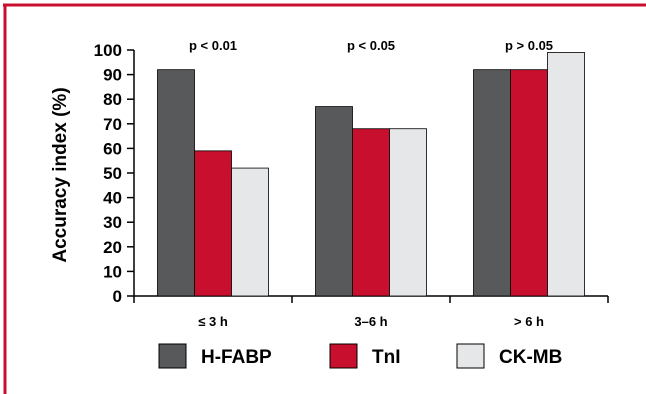 This screenshot has width=646, height=394. Describe the element at coordinates (112, 148) in the screenshot. I see `y-tick-label: 60` at that location.